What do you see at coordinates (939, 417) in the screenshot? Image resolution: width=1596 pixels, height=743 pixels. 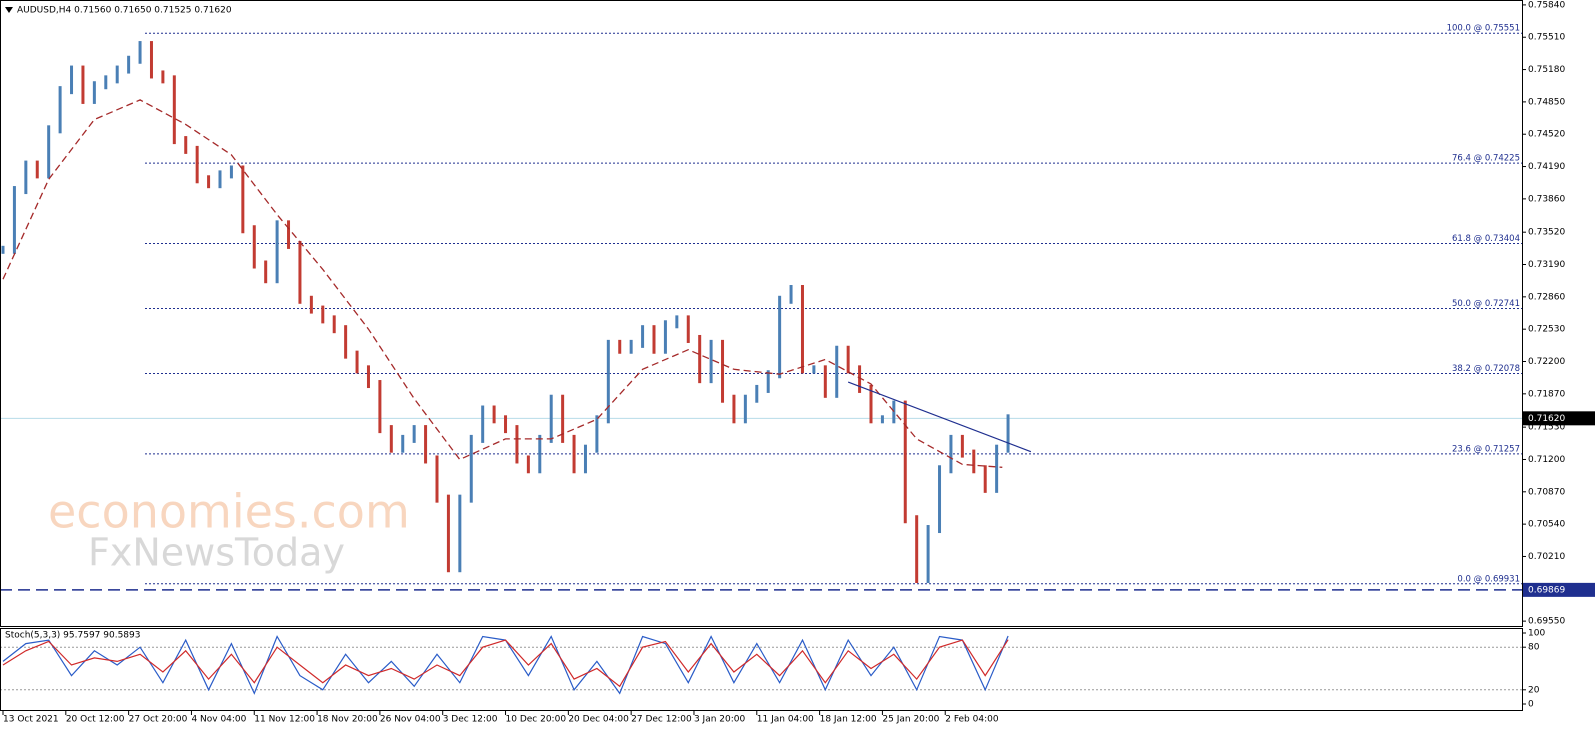 I see `trendline` at bounding box center [939, 417].